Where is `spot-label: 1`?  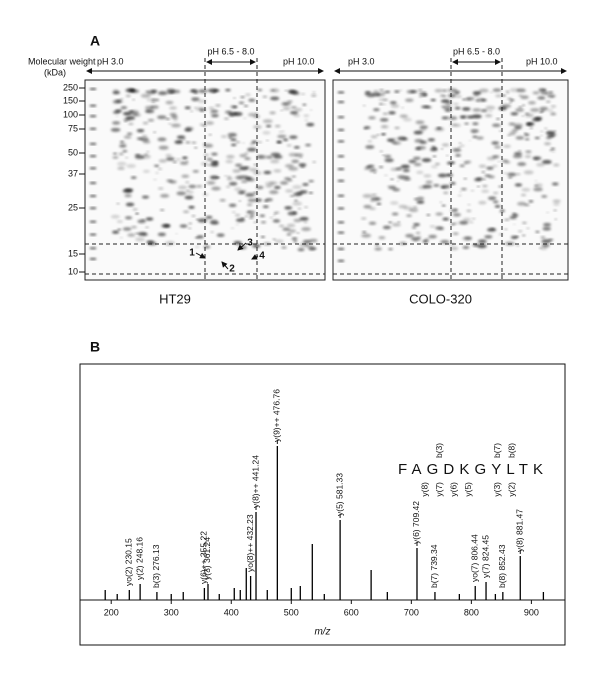
spot-label: 1 is located at coordinates (192, 253).